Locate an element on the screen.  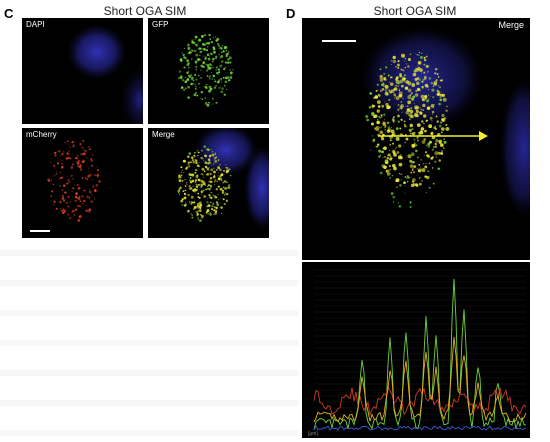
gfp-image is located at coordinates (206, 70).